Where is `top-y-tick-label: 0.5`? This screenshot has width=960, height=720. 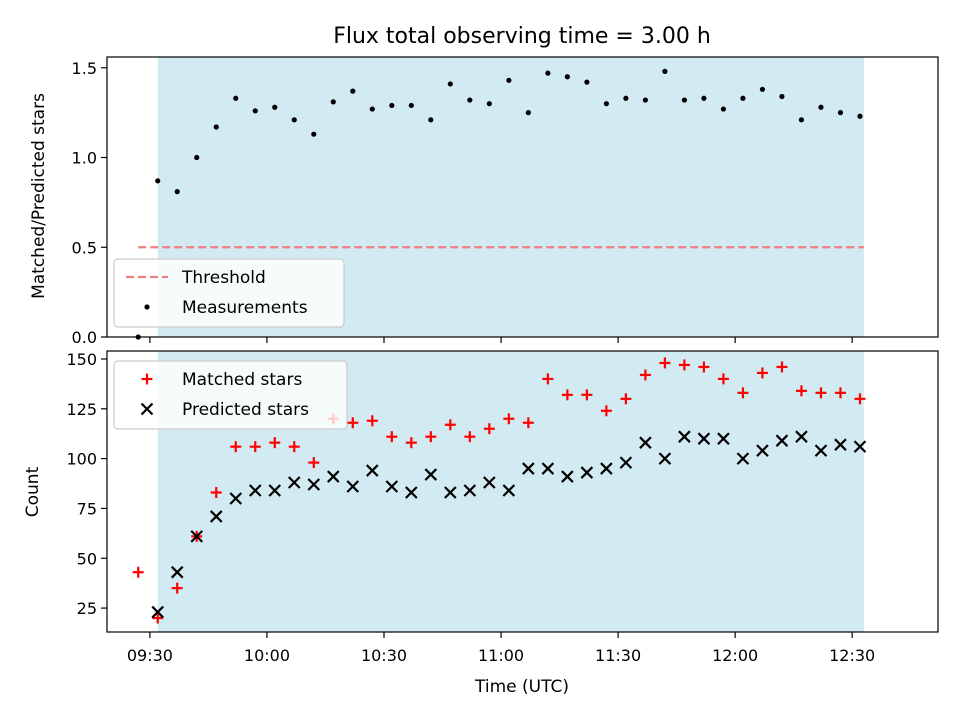
top-y-tick-label: 0.5 is located at coordinates (84, 247).